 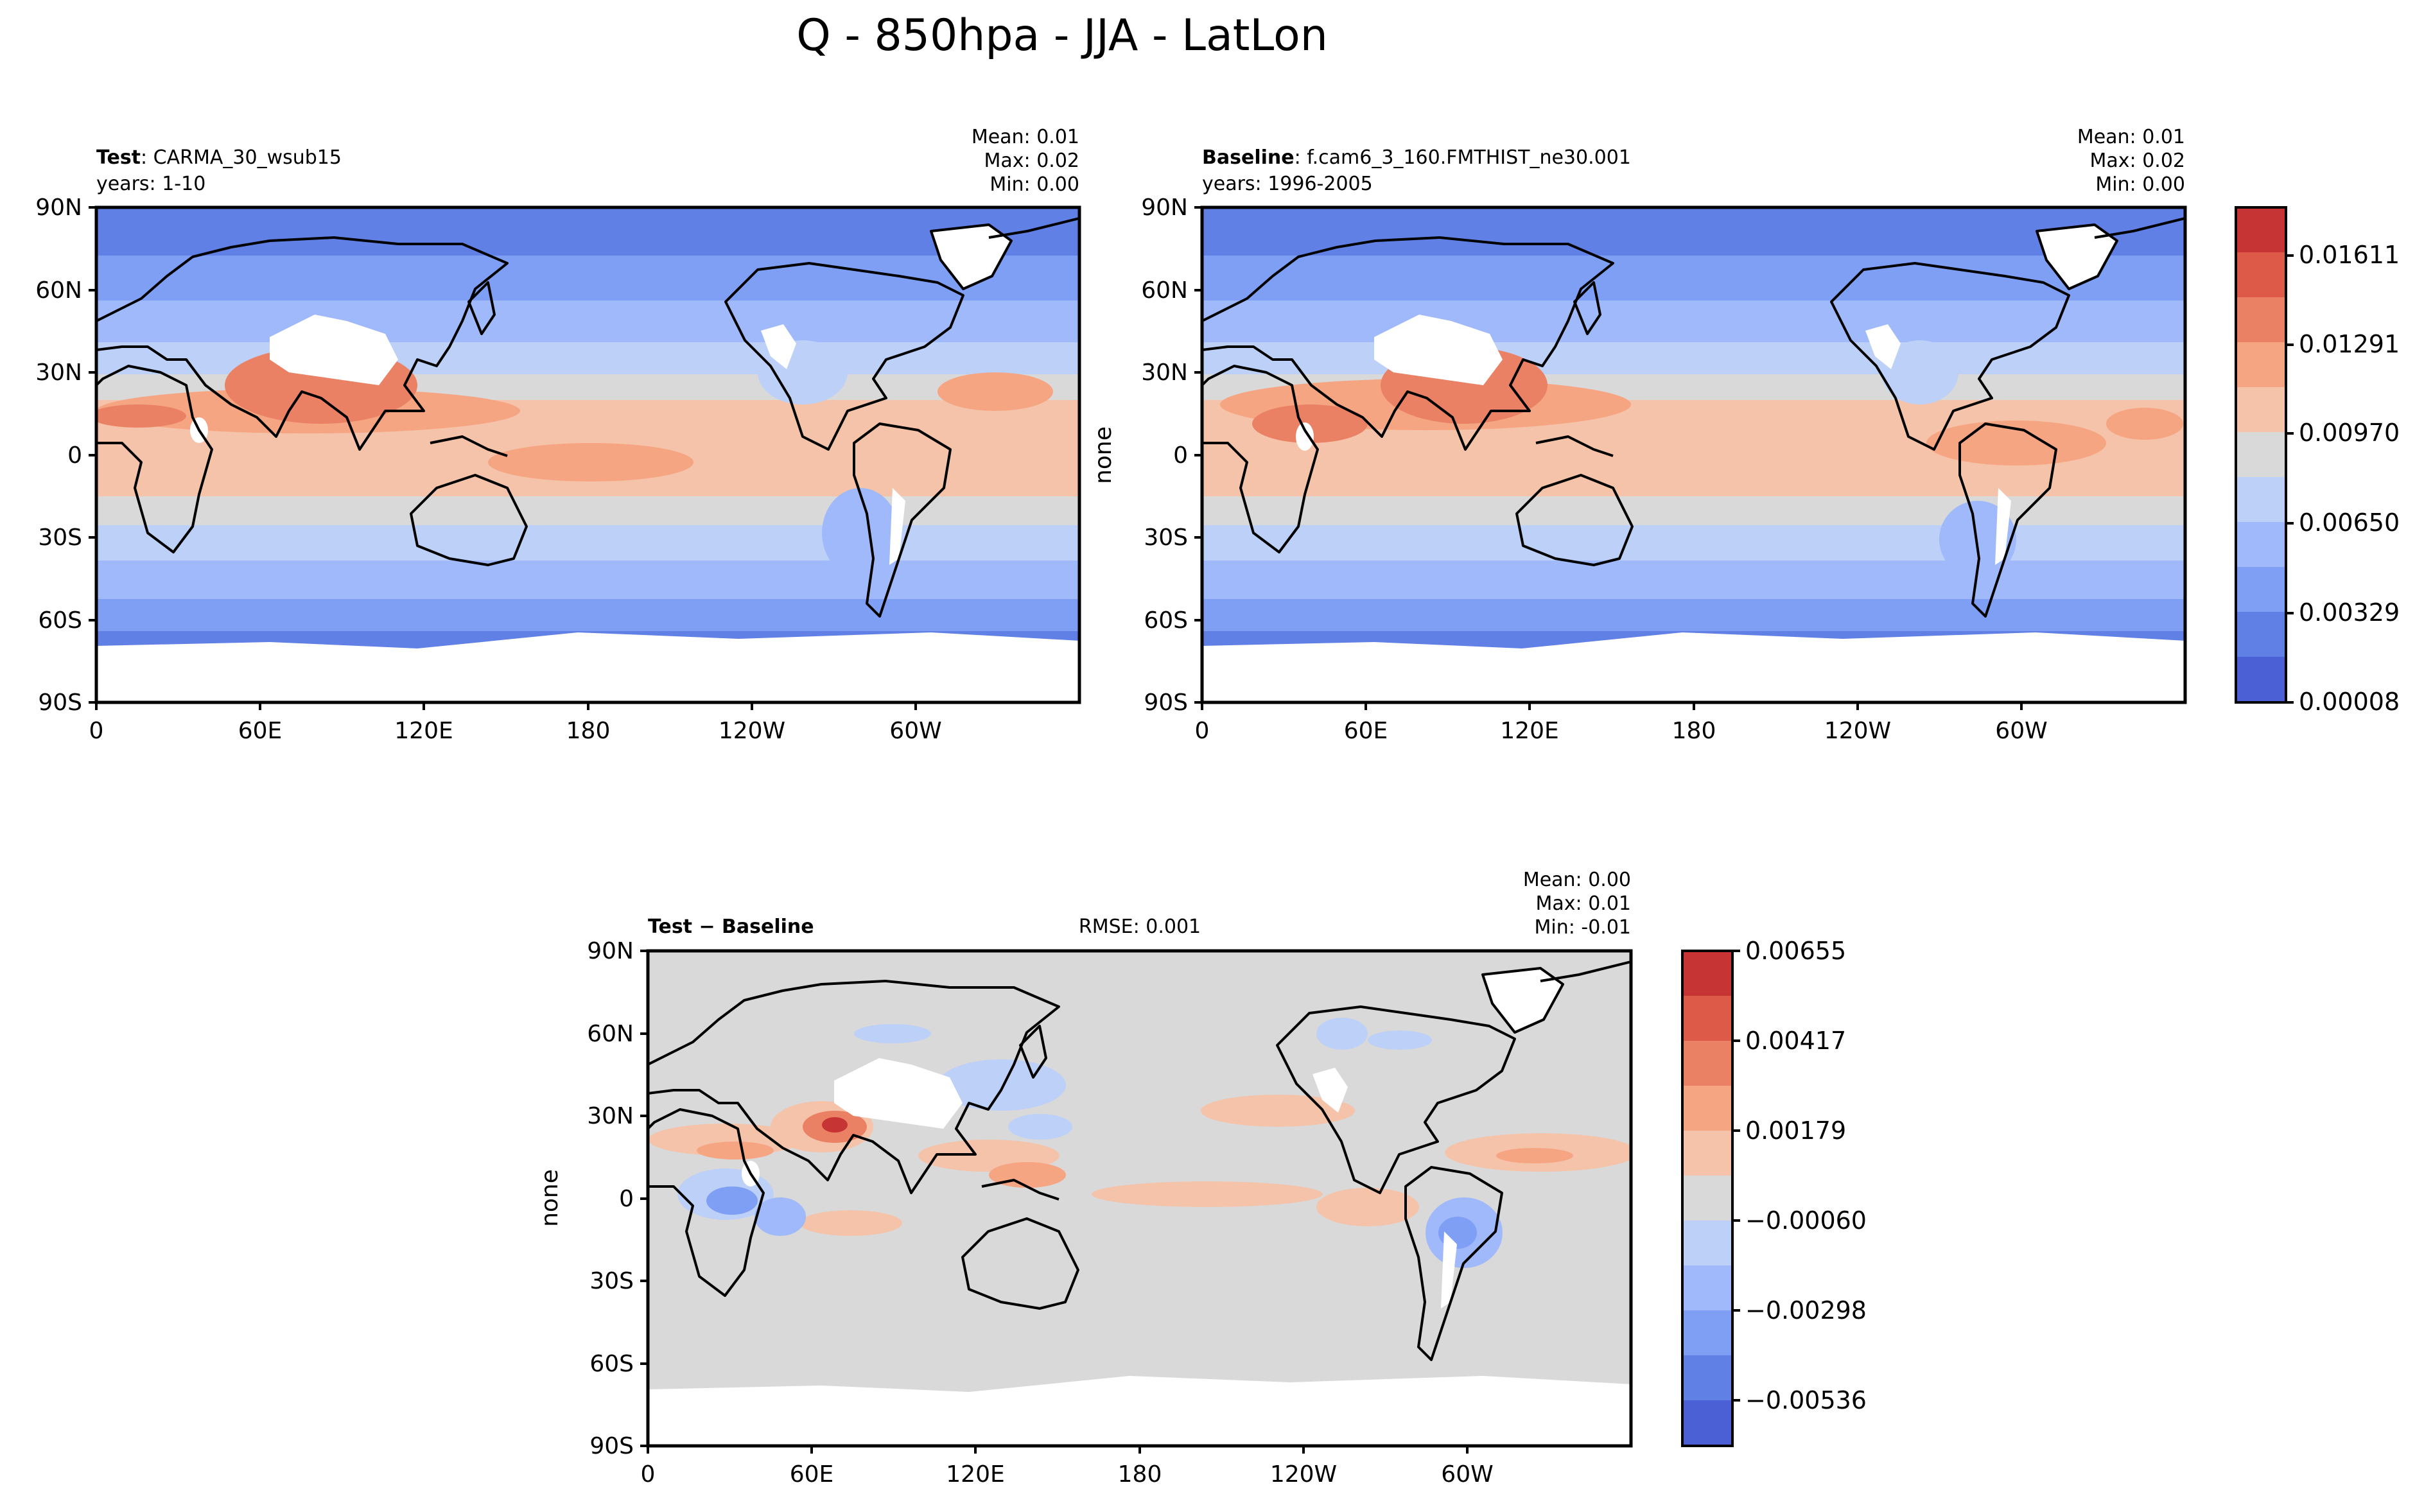 I want to click on colorbar-tick-label: −0.00060, so click(x=1806, y=1220).